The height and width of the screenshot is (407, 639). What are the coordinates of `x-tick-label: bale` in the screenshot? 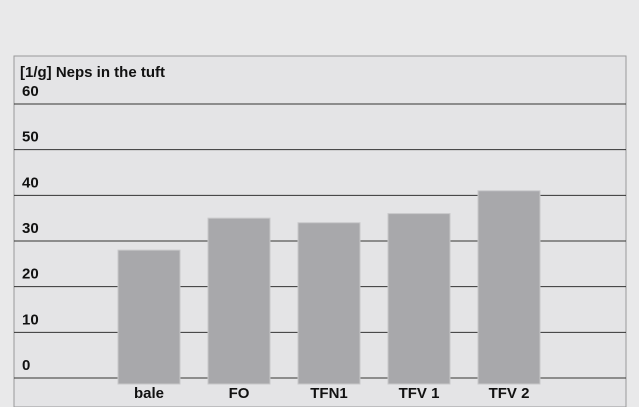 It's located at (149, 393).